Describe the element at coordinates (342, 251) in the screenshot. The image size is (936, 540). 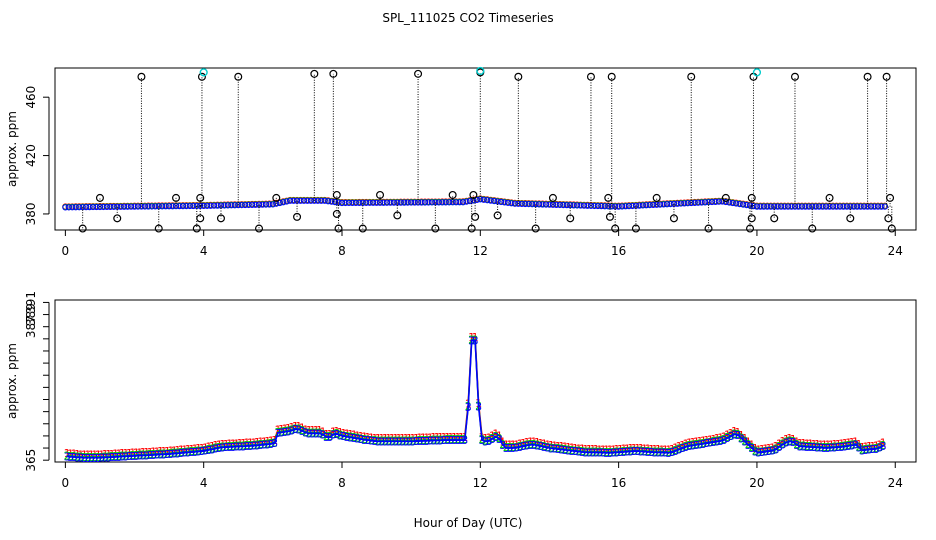
I see `x-tick-label: 8` at that location.